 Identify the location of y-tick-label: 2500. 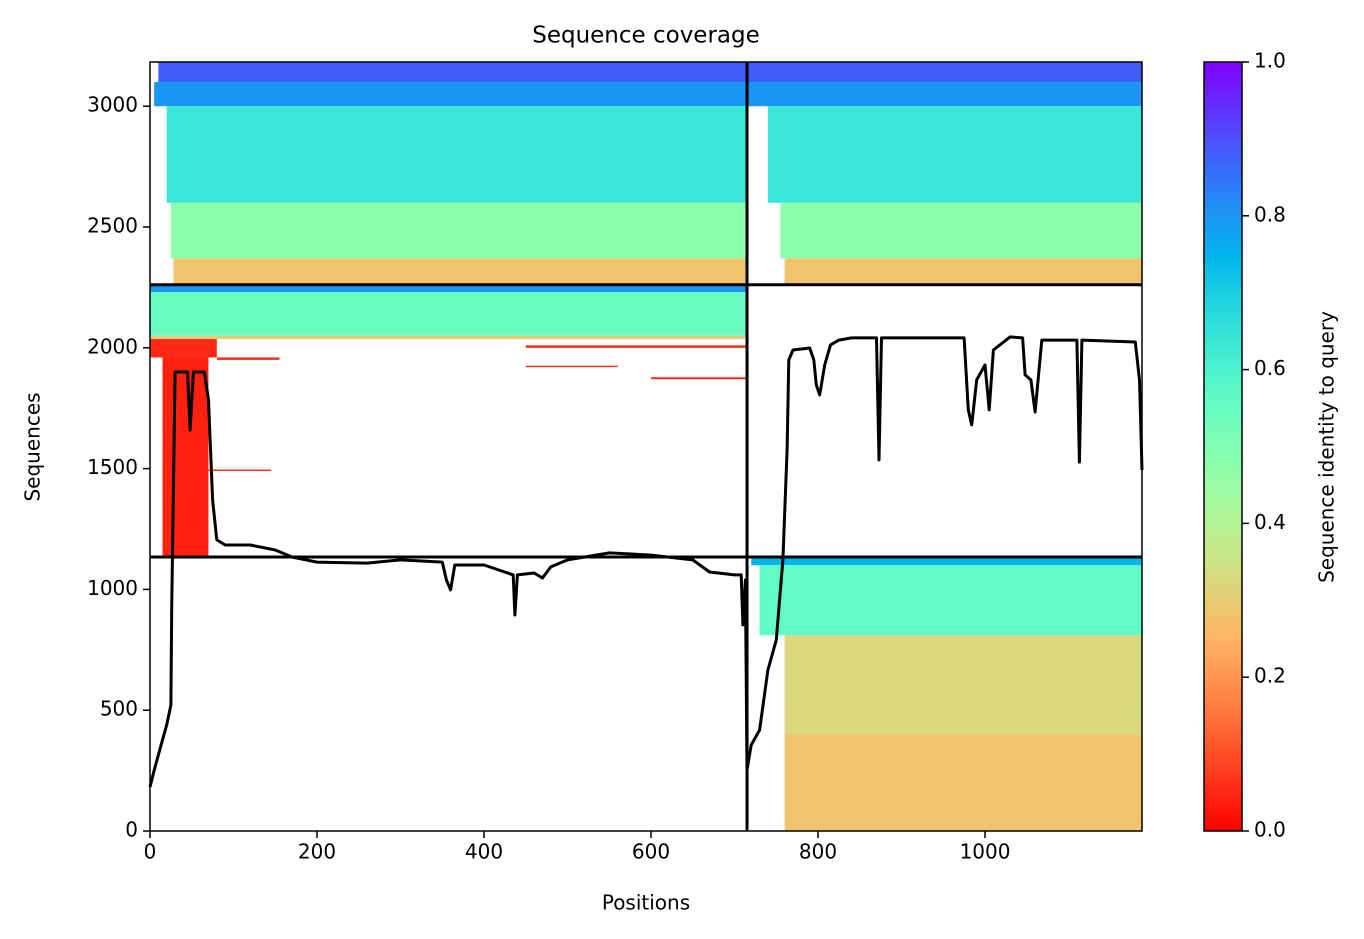
(112, 226).